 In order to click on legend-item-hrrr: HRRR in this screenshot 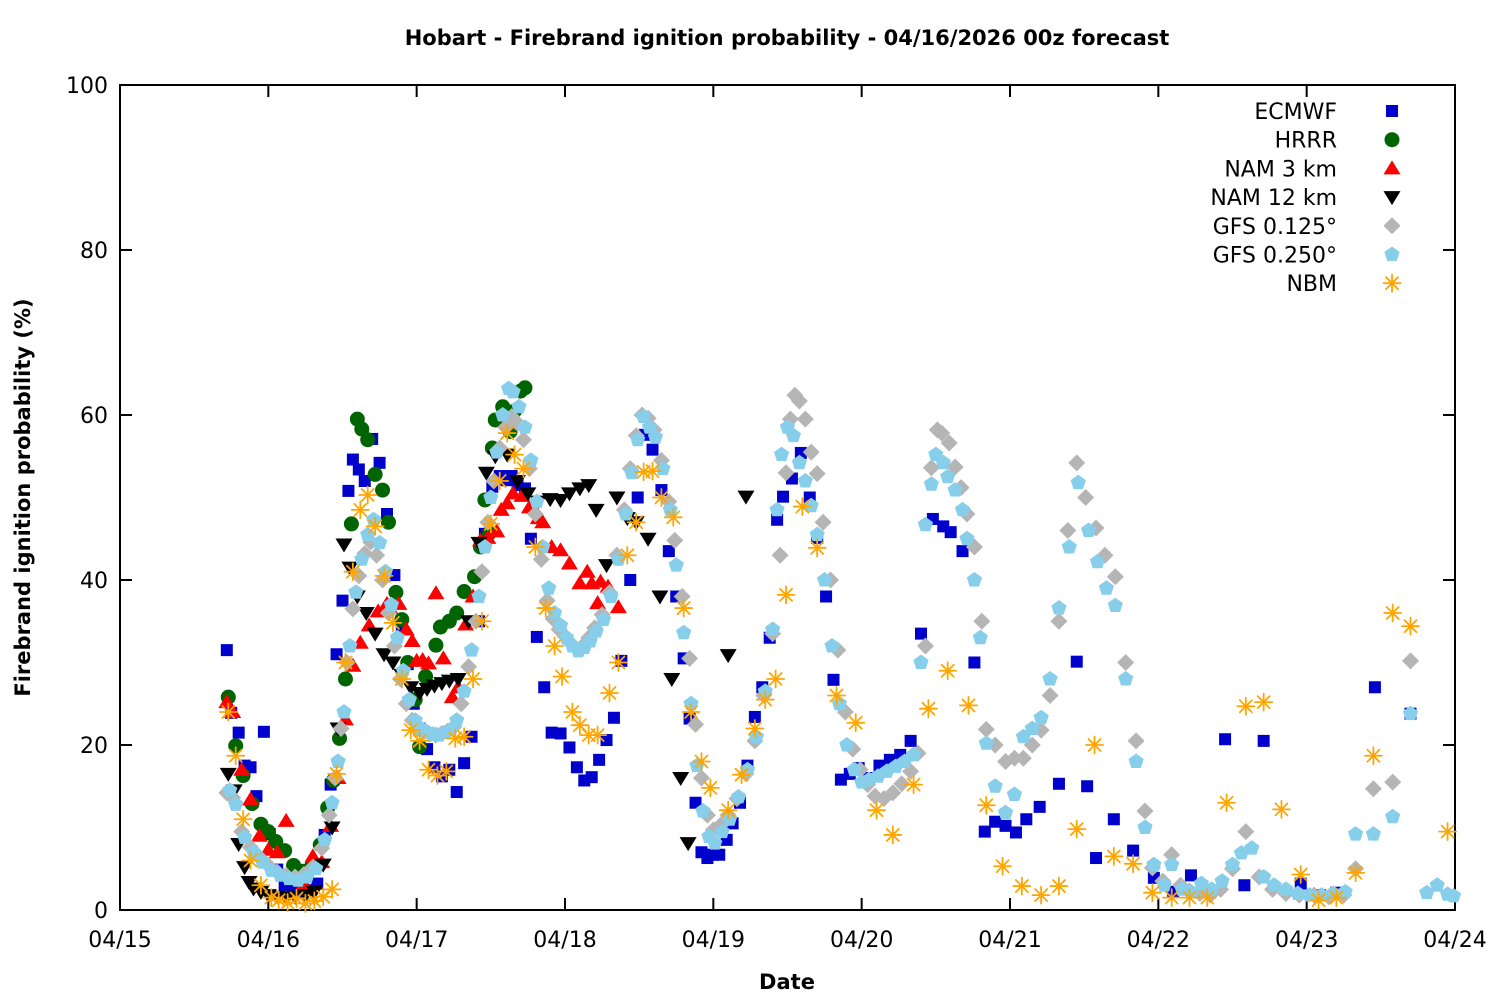, I will do `click(1337, 141)`.